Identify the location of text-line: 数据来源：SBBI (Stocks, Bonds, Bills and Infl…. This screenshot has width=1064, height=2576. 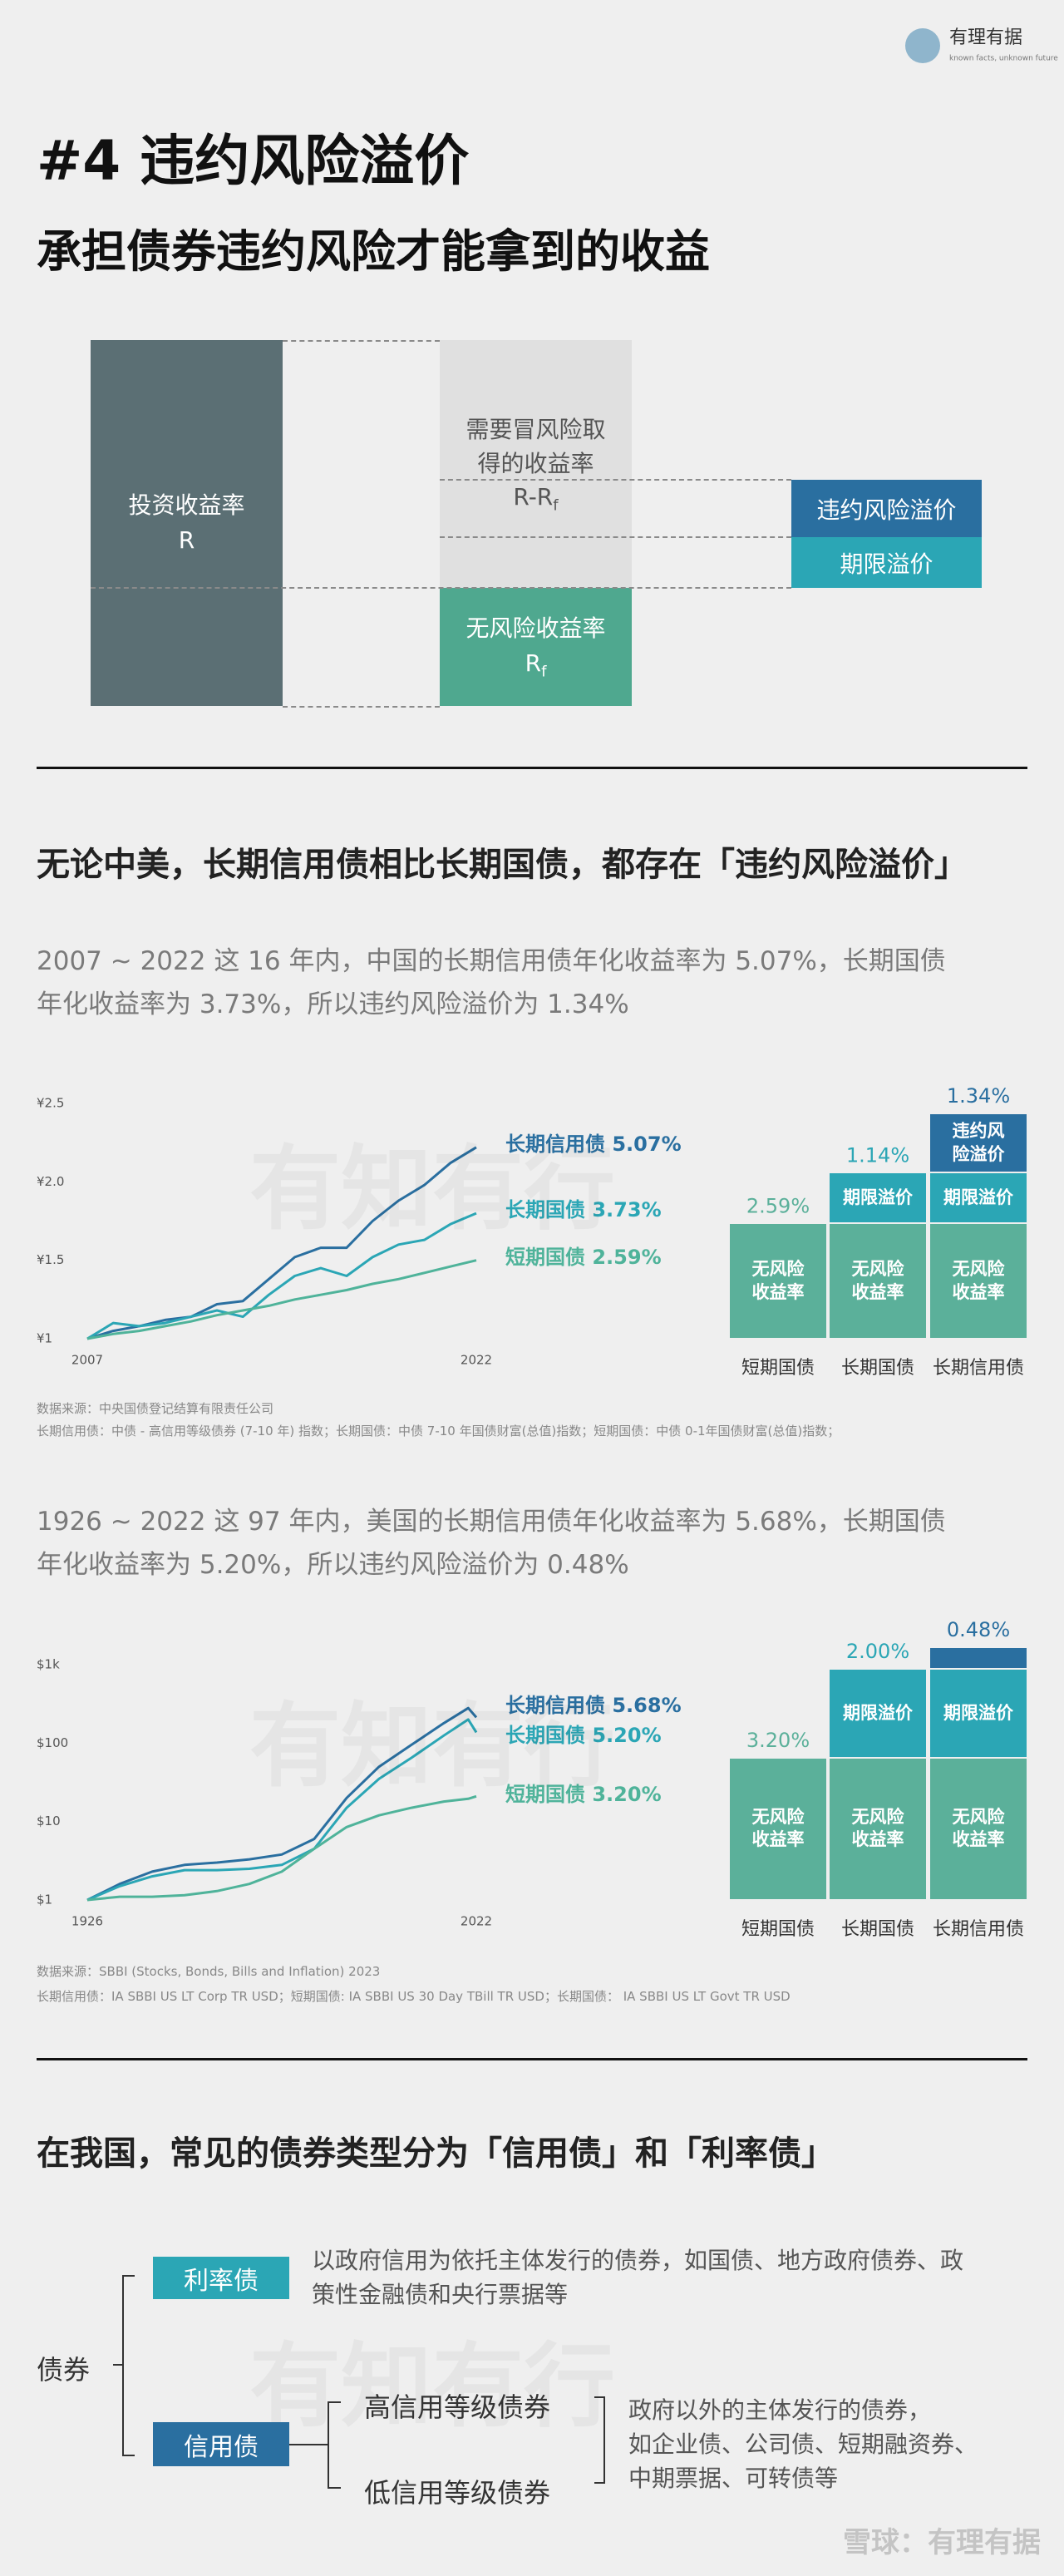
(209, 1971).